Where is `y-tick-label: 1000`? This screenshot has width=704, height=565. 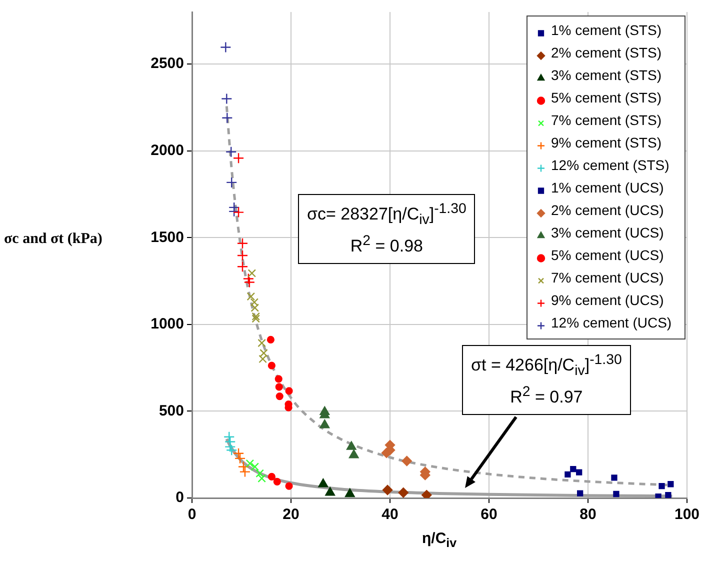
y-tick-label: 1000 is located at coordinates (167, 324).